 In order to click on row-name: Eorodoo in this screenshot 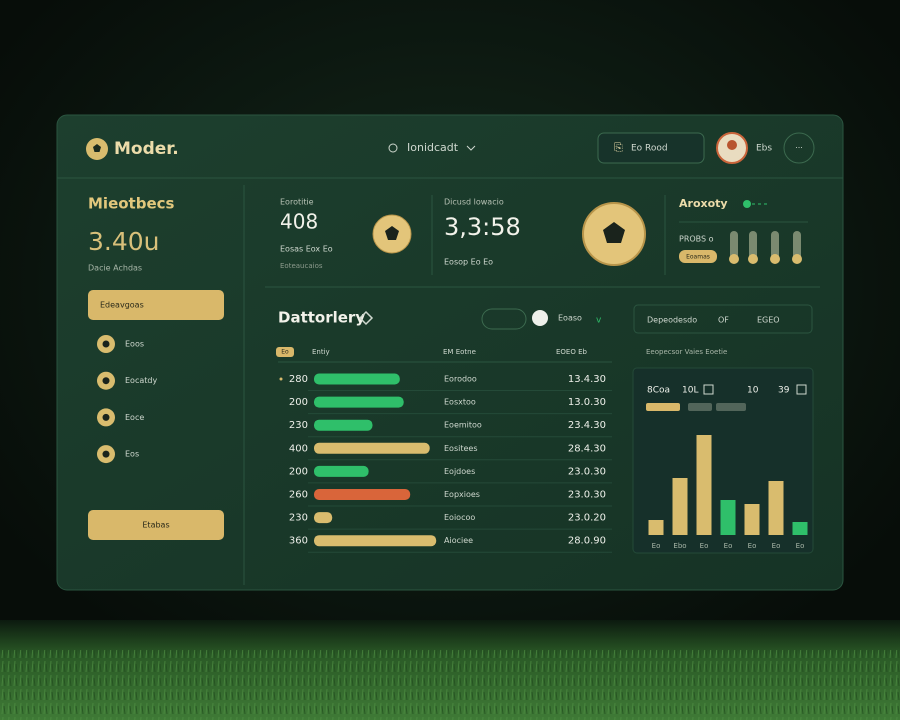, I will do `click(460, 379)`.